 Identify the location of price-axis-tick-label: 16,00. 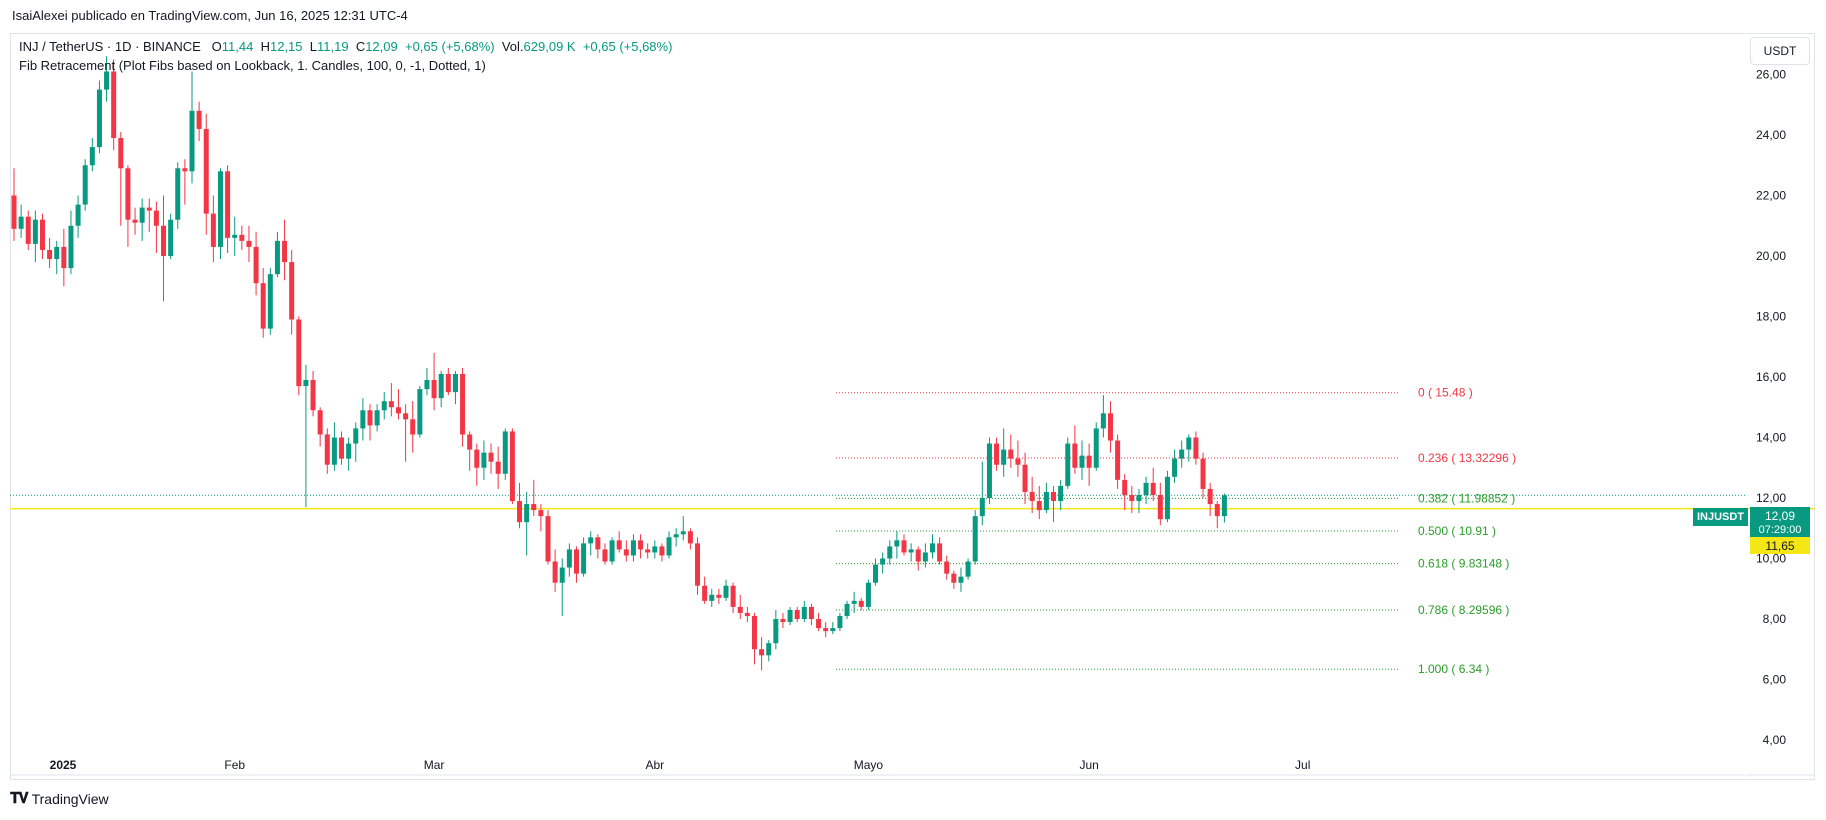
(1771, 377).